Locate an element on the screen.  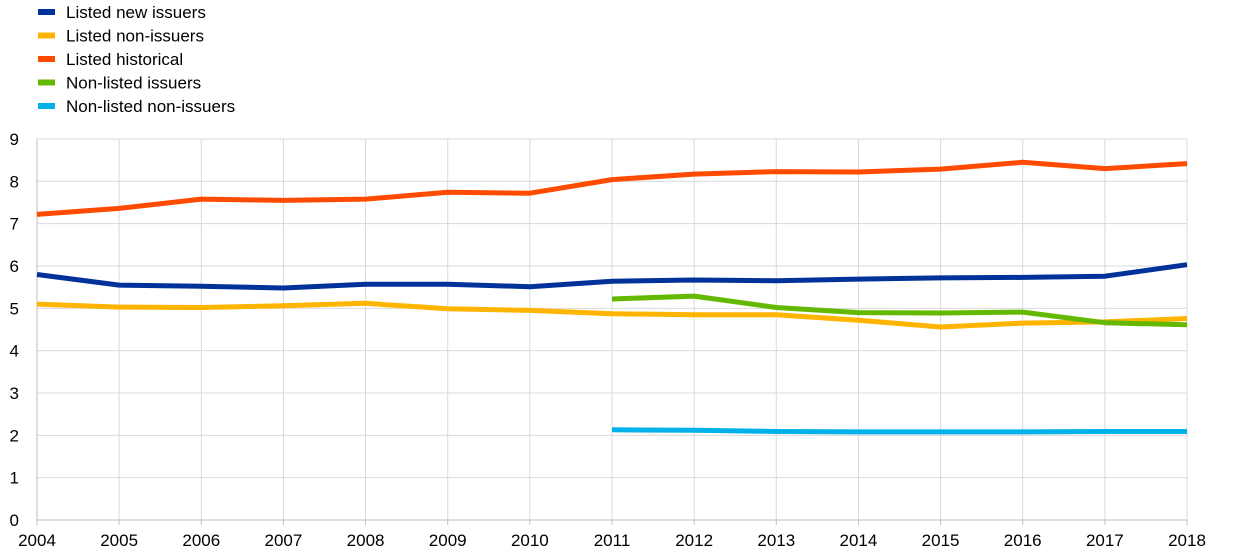
x-tick-label: 2010 is located at coordinates (530, 540).